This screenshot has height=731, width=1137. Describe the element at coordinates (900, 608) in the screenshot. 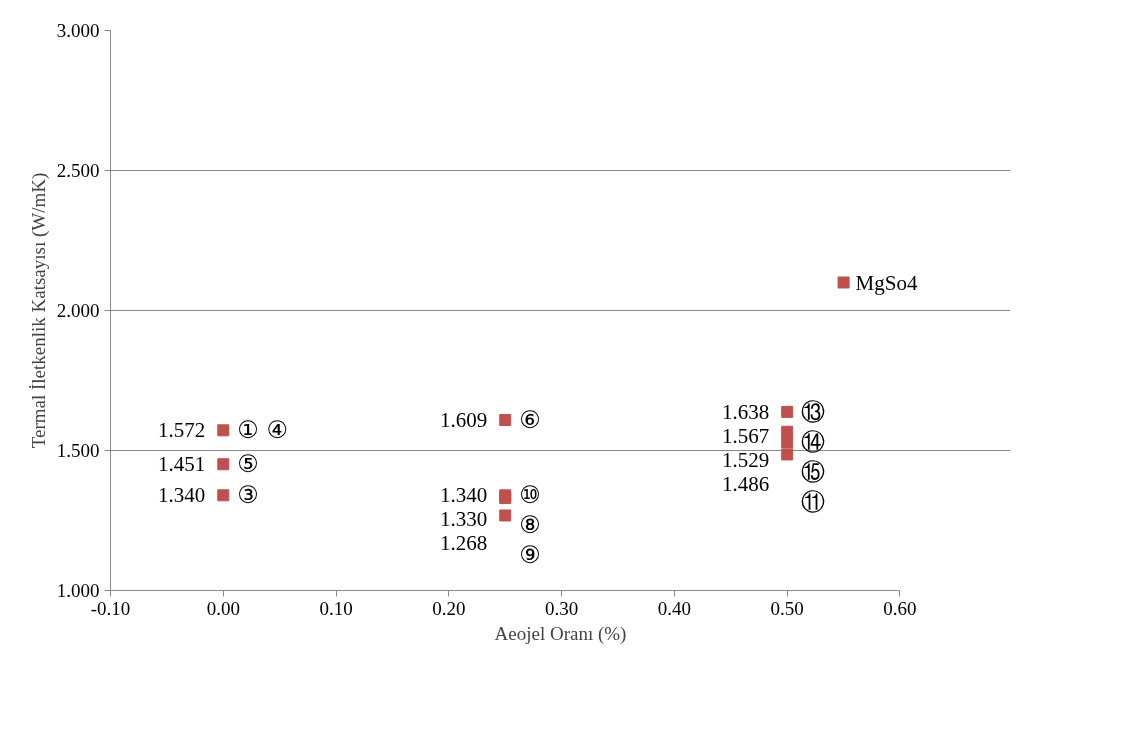

I see `x-tick-label: 0.60` at that location.